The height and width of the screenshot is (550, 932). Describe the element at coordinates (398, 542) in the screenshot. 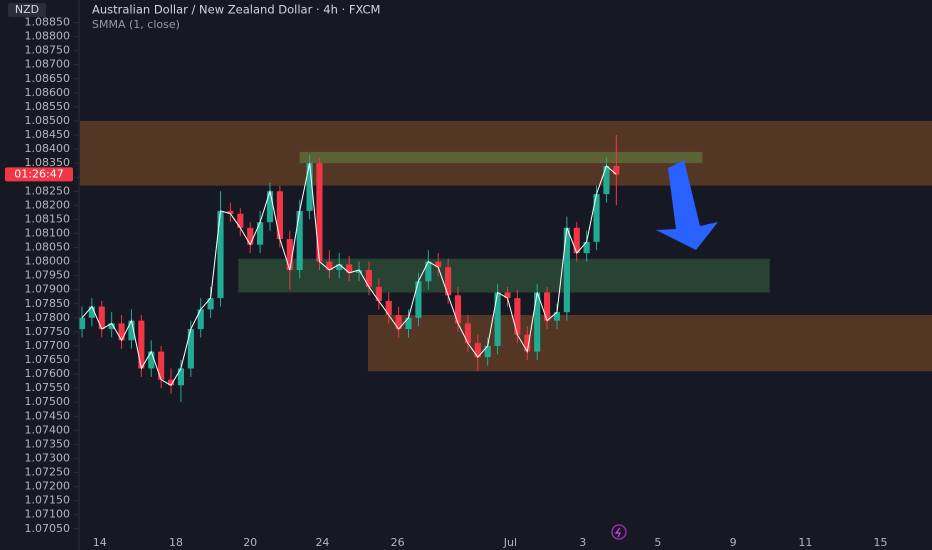

I see `x-tick-label: 26` at that location.